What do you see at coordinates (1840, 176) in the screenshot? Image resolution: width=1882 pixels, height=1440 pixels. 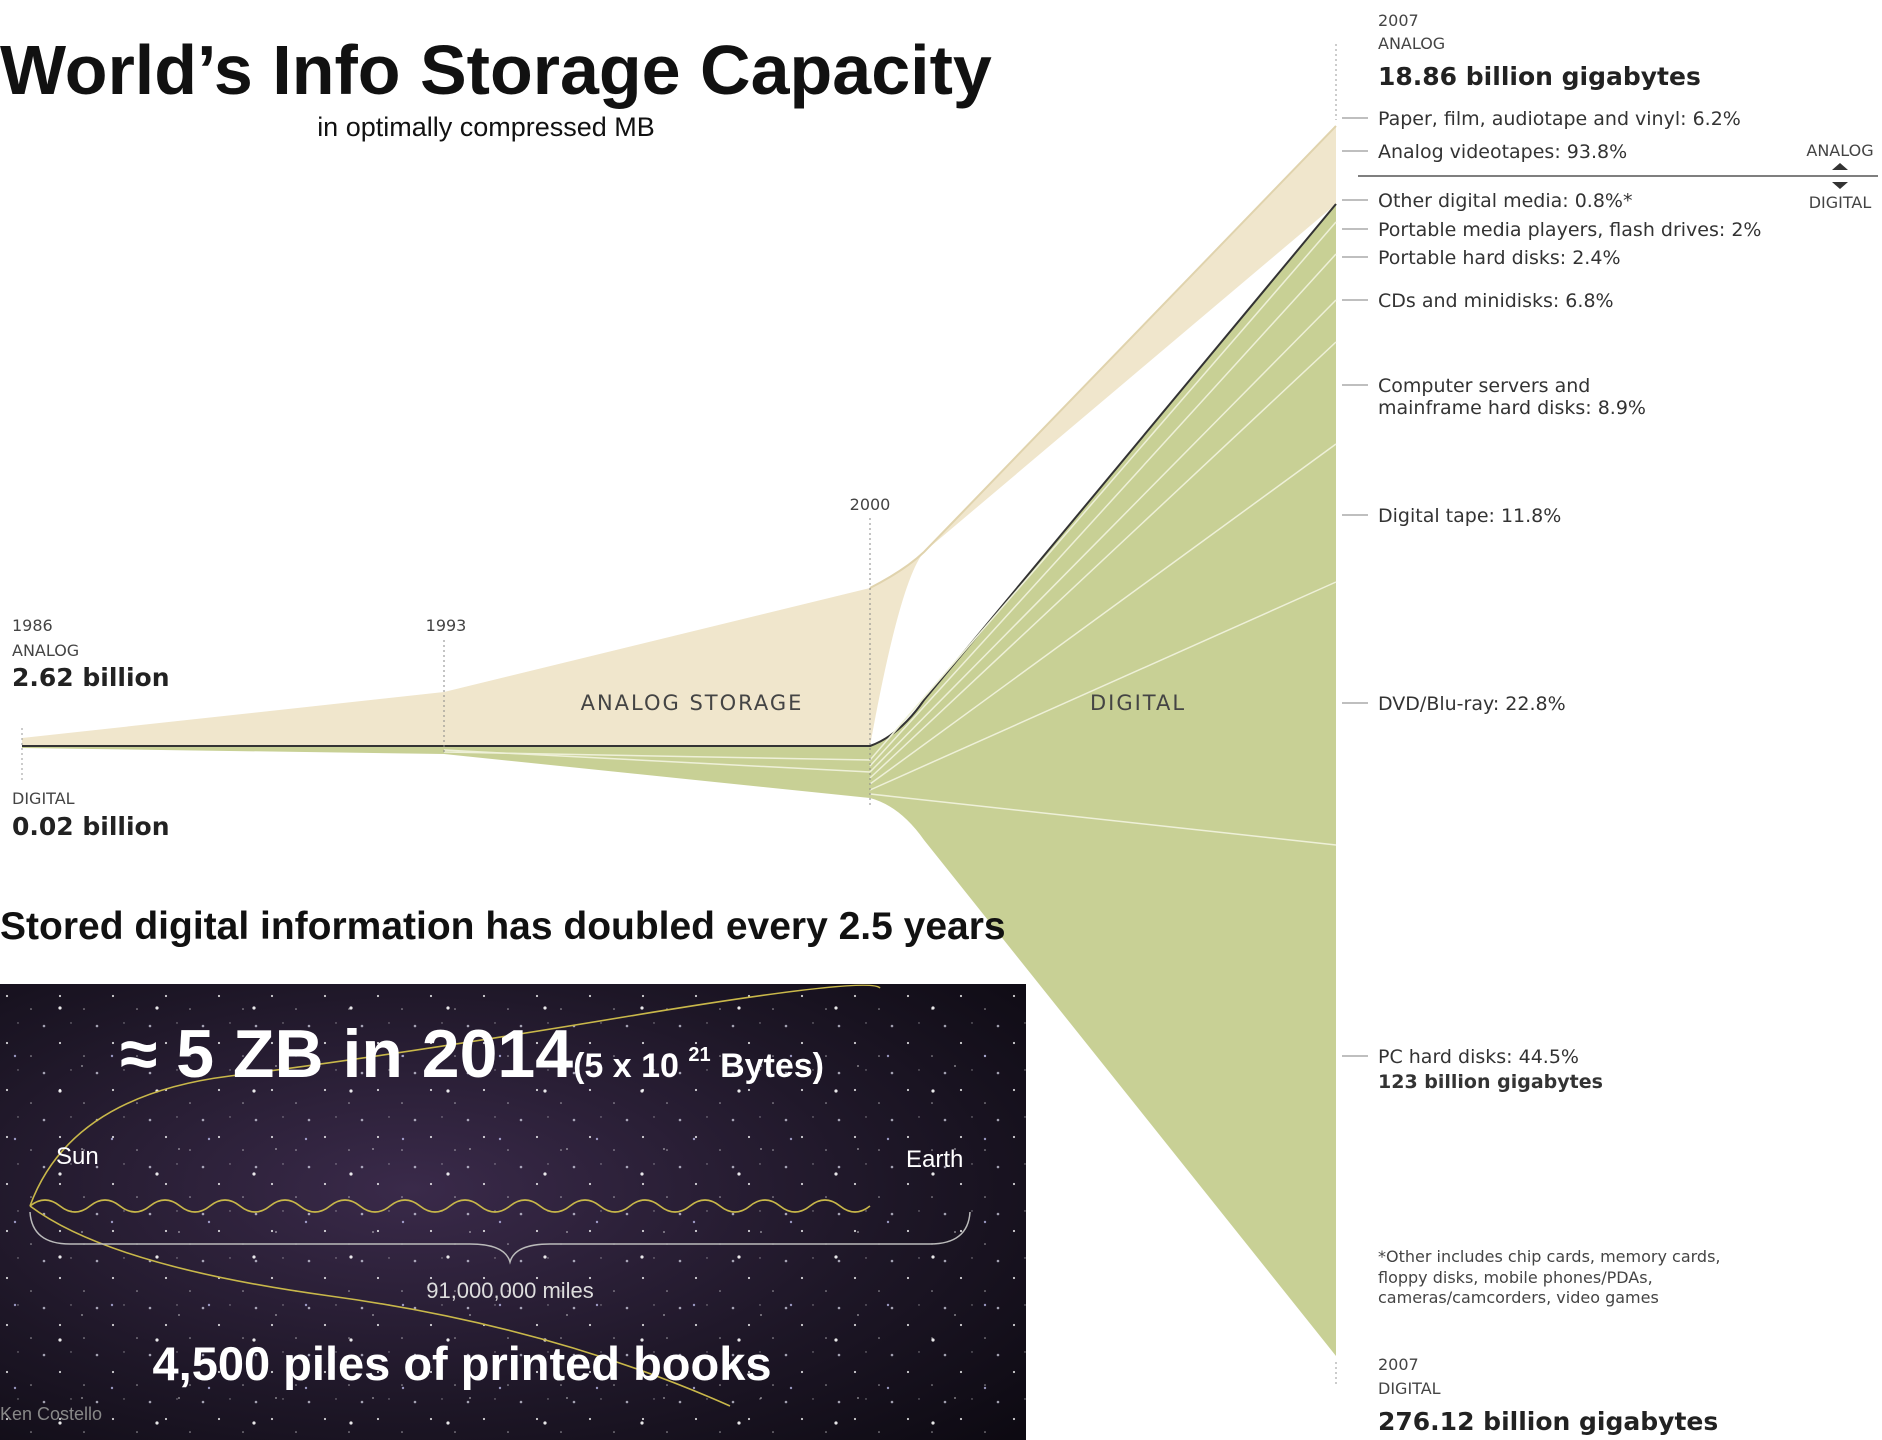 I see `divider-arrows` at bounding box center [1840, 176].